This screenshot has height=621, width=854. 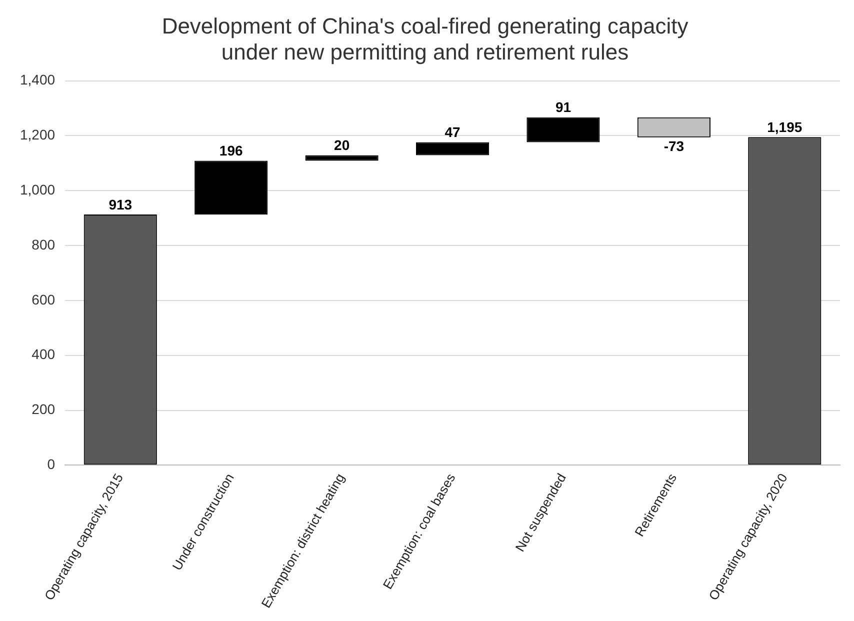 I want to click on chart-title: Development of China's coal-fired generating capacity under new permitting and retirement rules, so click(x=425, y=39).